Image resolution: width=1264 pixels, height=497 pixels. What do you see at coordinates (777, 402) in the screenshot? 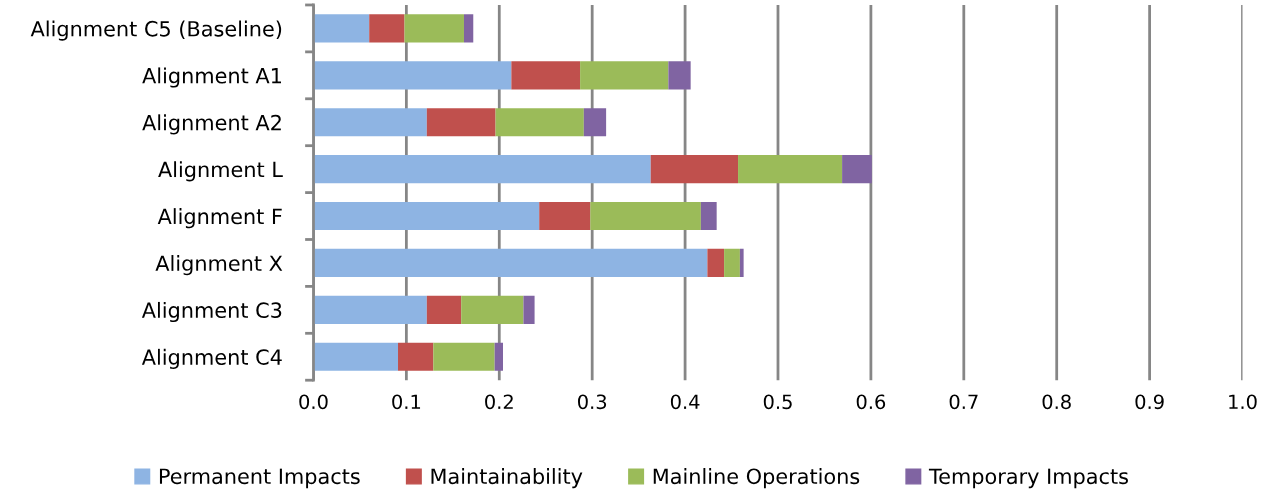
I see `x-tick-label: 0.5` at bounding box center [777, 402].